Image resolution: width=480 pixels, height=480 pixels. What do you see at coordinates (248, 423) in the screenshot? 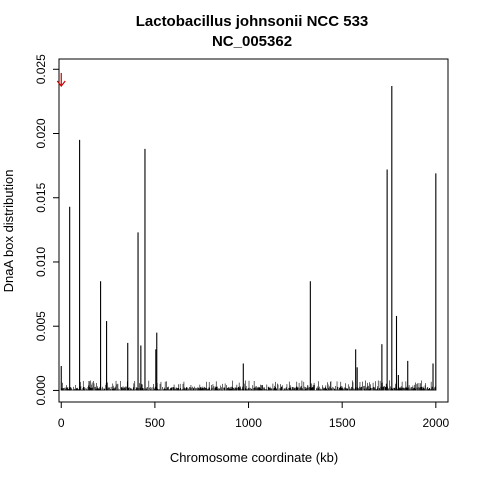
I see `x-tick-label: 1000` at bounding box center [248, 423].